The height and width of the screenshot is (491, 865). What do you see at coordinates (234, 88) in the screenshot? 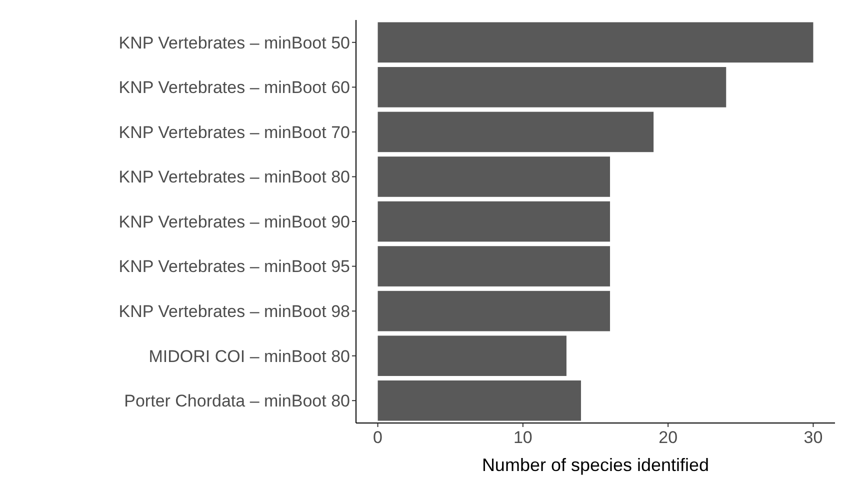
I see `y-tick-label: KNP Vertebrates – minBoot 60` at bounding box center [234, 88].